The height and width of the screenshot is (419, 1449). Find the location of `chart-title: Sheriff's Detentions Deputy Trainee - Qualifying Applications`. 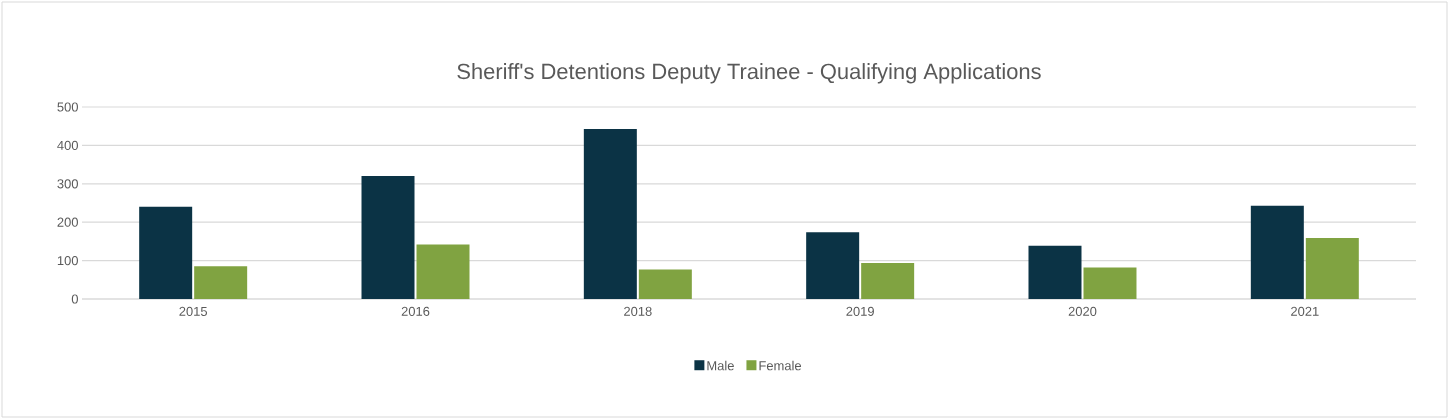

chart-title: Sheriff's Detentions Deputy Trainee - Qualifying Applications is located at coordinates (749, 73).